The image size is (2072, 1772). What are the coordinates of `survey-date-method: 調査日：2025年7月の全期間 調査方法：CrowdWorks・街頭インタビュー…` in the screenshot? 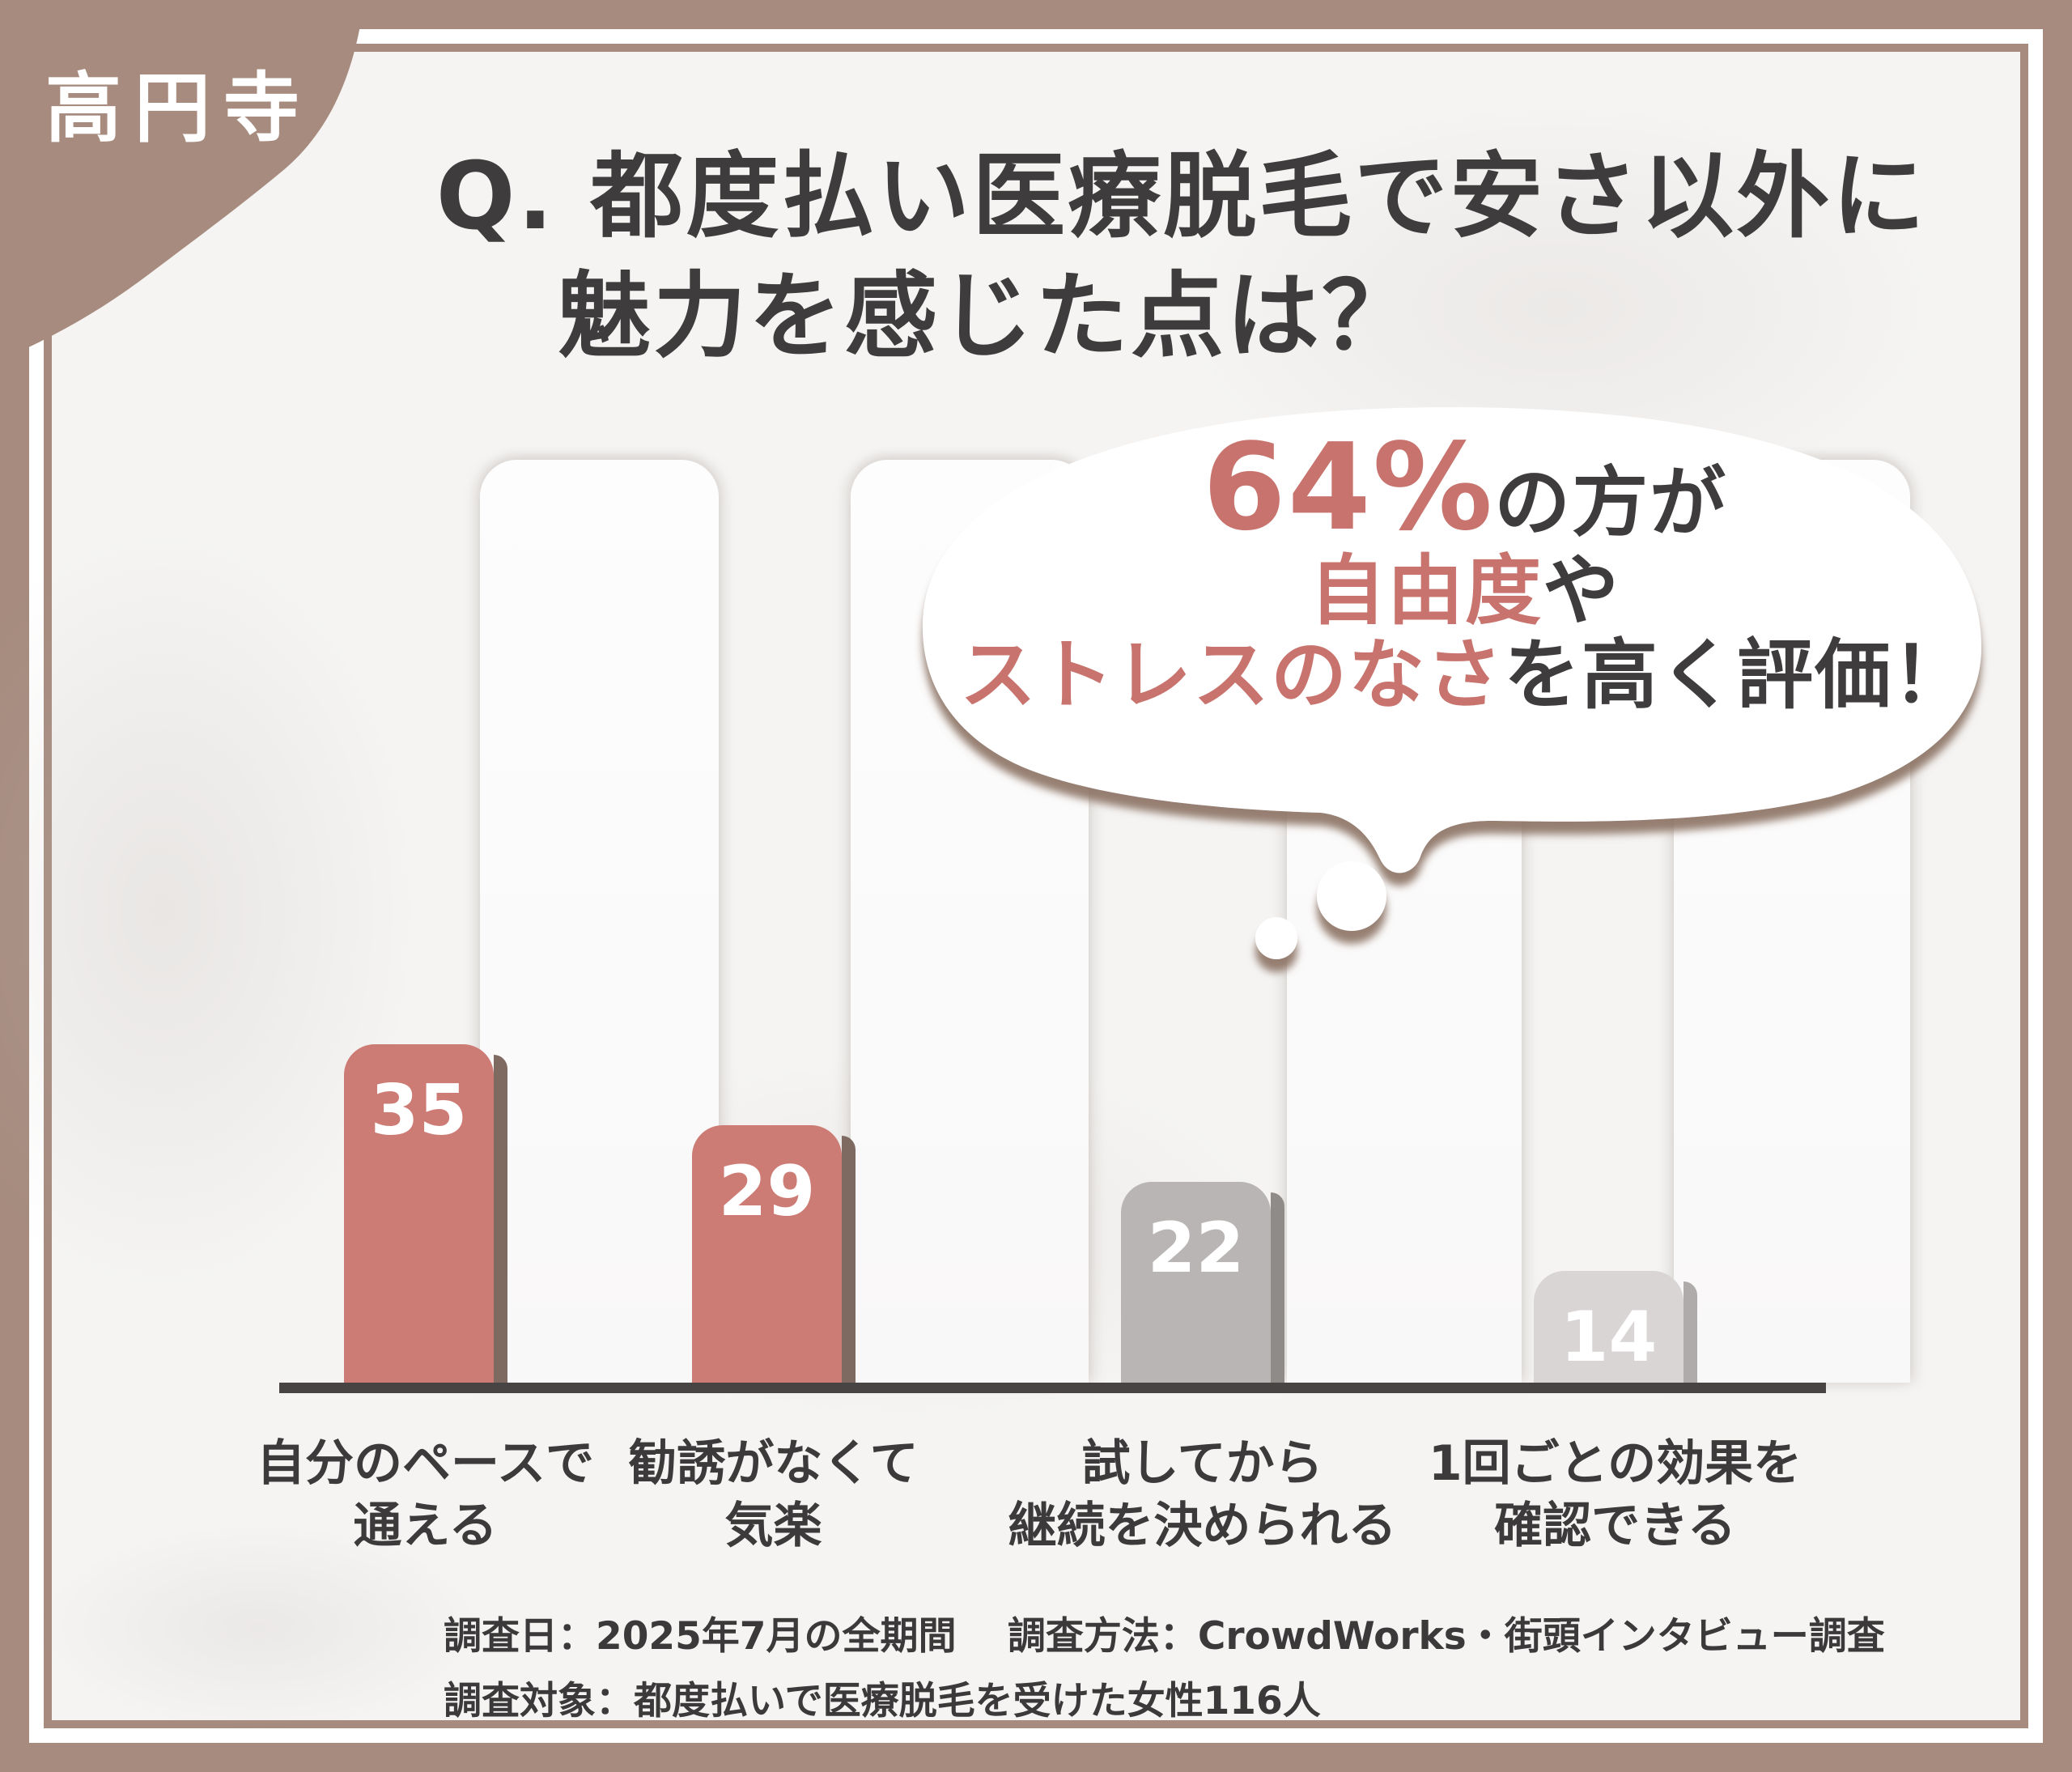 It's located at (1164, 1637).